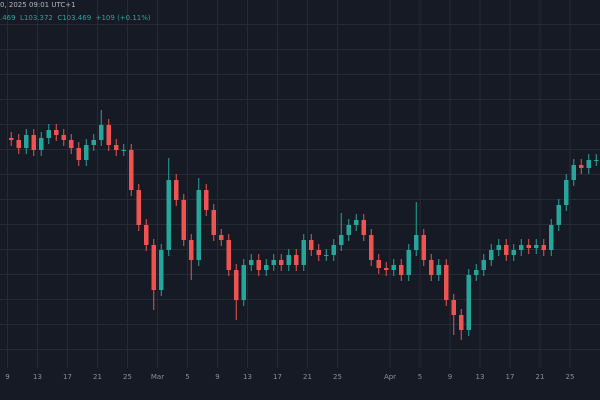 The width and height of the screenshot is (600, 400). Describe the element at coordinates (390, 377) in the screenshot. I see `x-tick-label: Apr` at that location.